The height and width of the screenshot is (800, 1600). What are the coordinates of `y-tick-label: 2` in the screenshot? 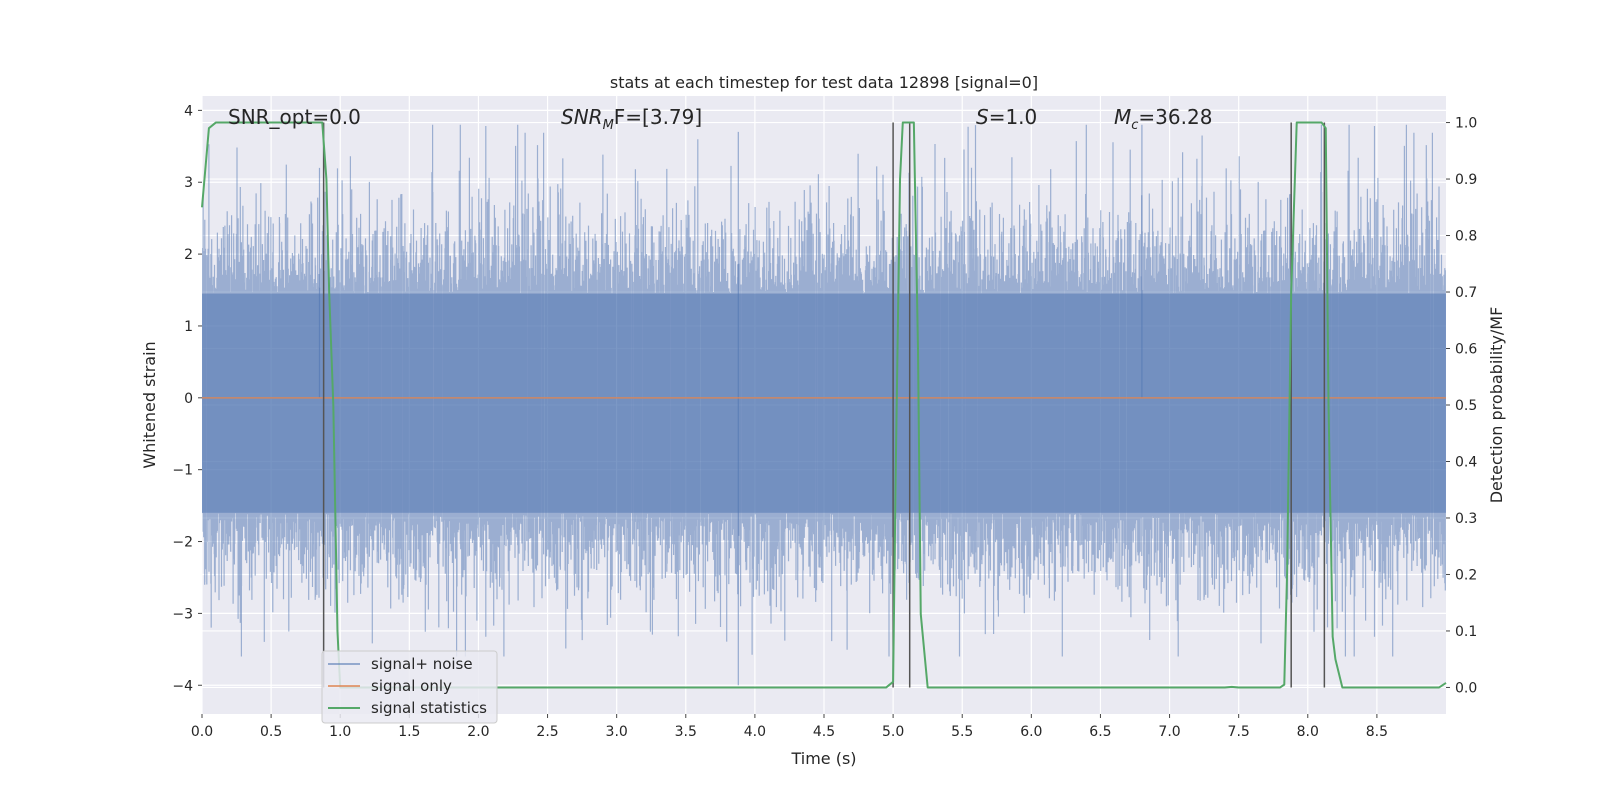 It's located at (188, 255).